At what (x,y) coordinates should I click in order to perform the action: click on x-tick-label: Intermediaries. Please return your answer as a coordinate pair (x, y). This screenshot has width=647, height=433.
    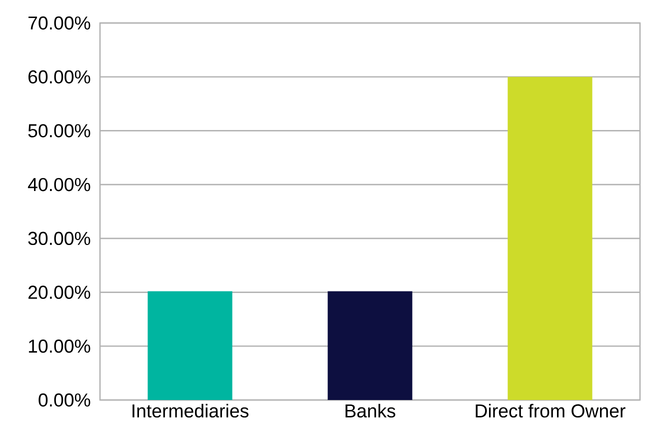
    Looking at the image, I should click on (190, 411).